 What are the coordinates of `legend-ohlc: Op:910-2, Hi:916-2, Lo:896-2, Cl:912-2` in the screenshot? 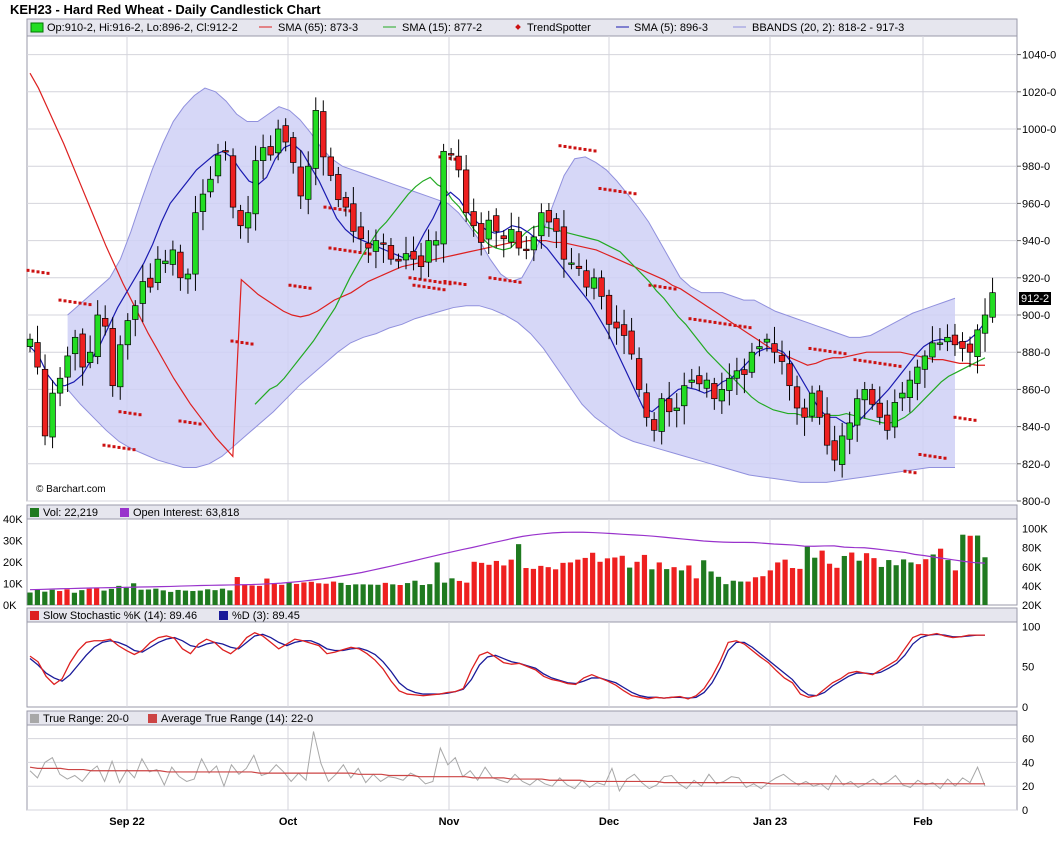 It's located at (142, 28).